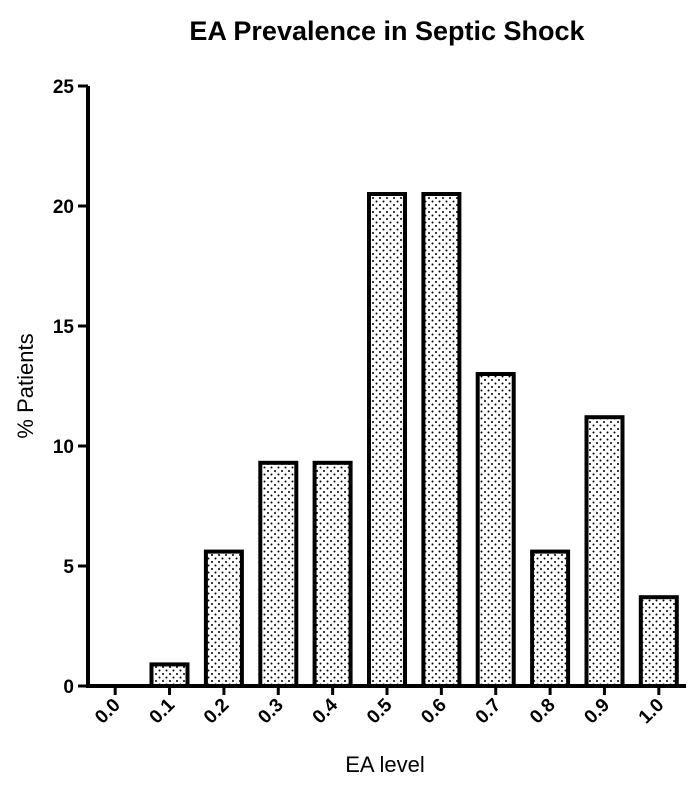  Describe the element at coordinates (387, 31) in the screenshot. I see `chart-title: EA Prevalence in Septic Shock` at that location.